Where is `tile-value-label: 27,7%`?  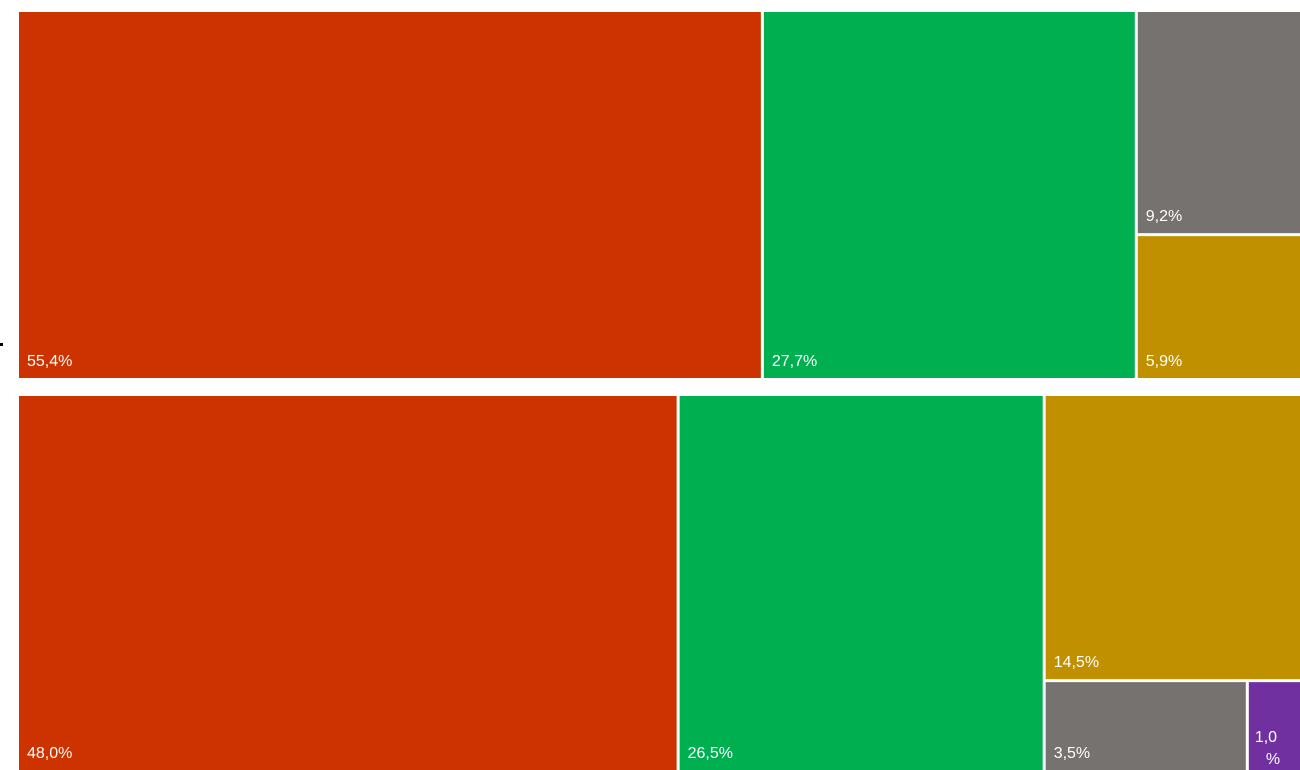 tile-value-label: 27,7% is located at coordinates (794, 361).